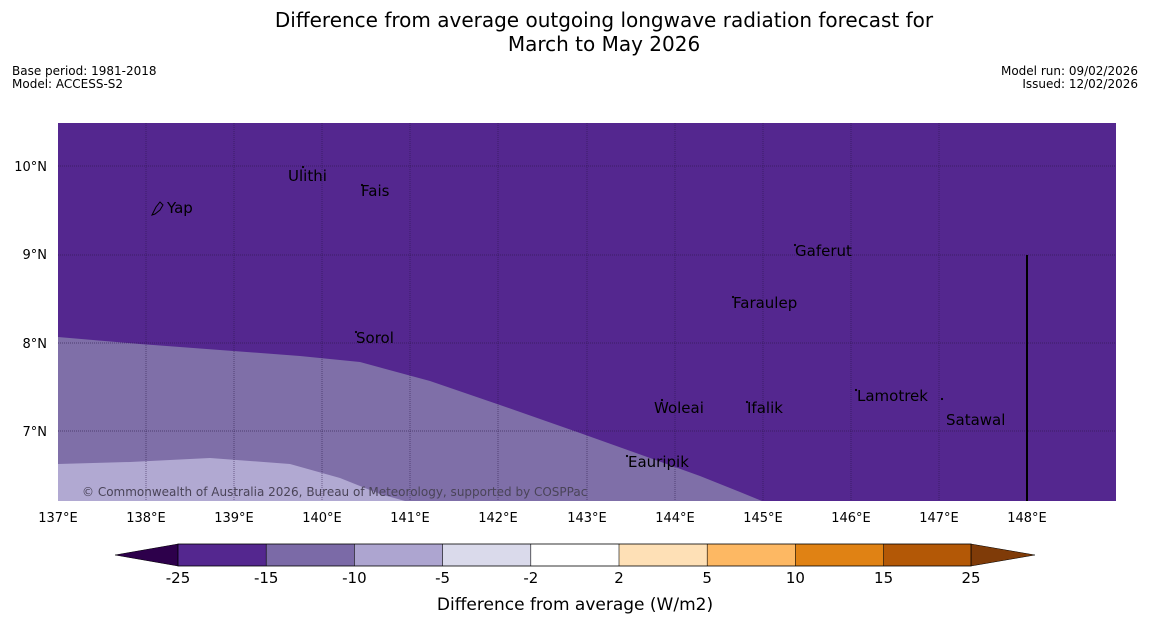 This screenshot has width=1150, height=644. Describe the element at coordinates (619, 578) in the screenshot. I see `colorbar-tick: 2` at that location.